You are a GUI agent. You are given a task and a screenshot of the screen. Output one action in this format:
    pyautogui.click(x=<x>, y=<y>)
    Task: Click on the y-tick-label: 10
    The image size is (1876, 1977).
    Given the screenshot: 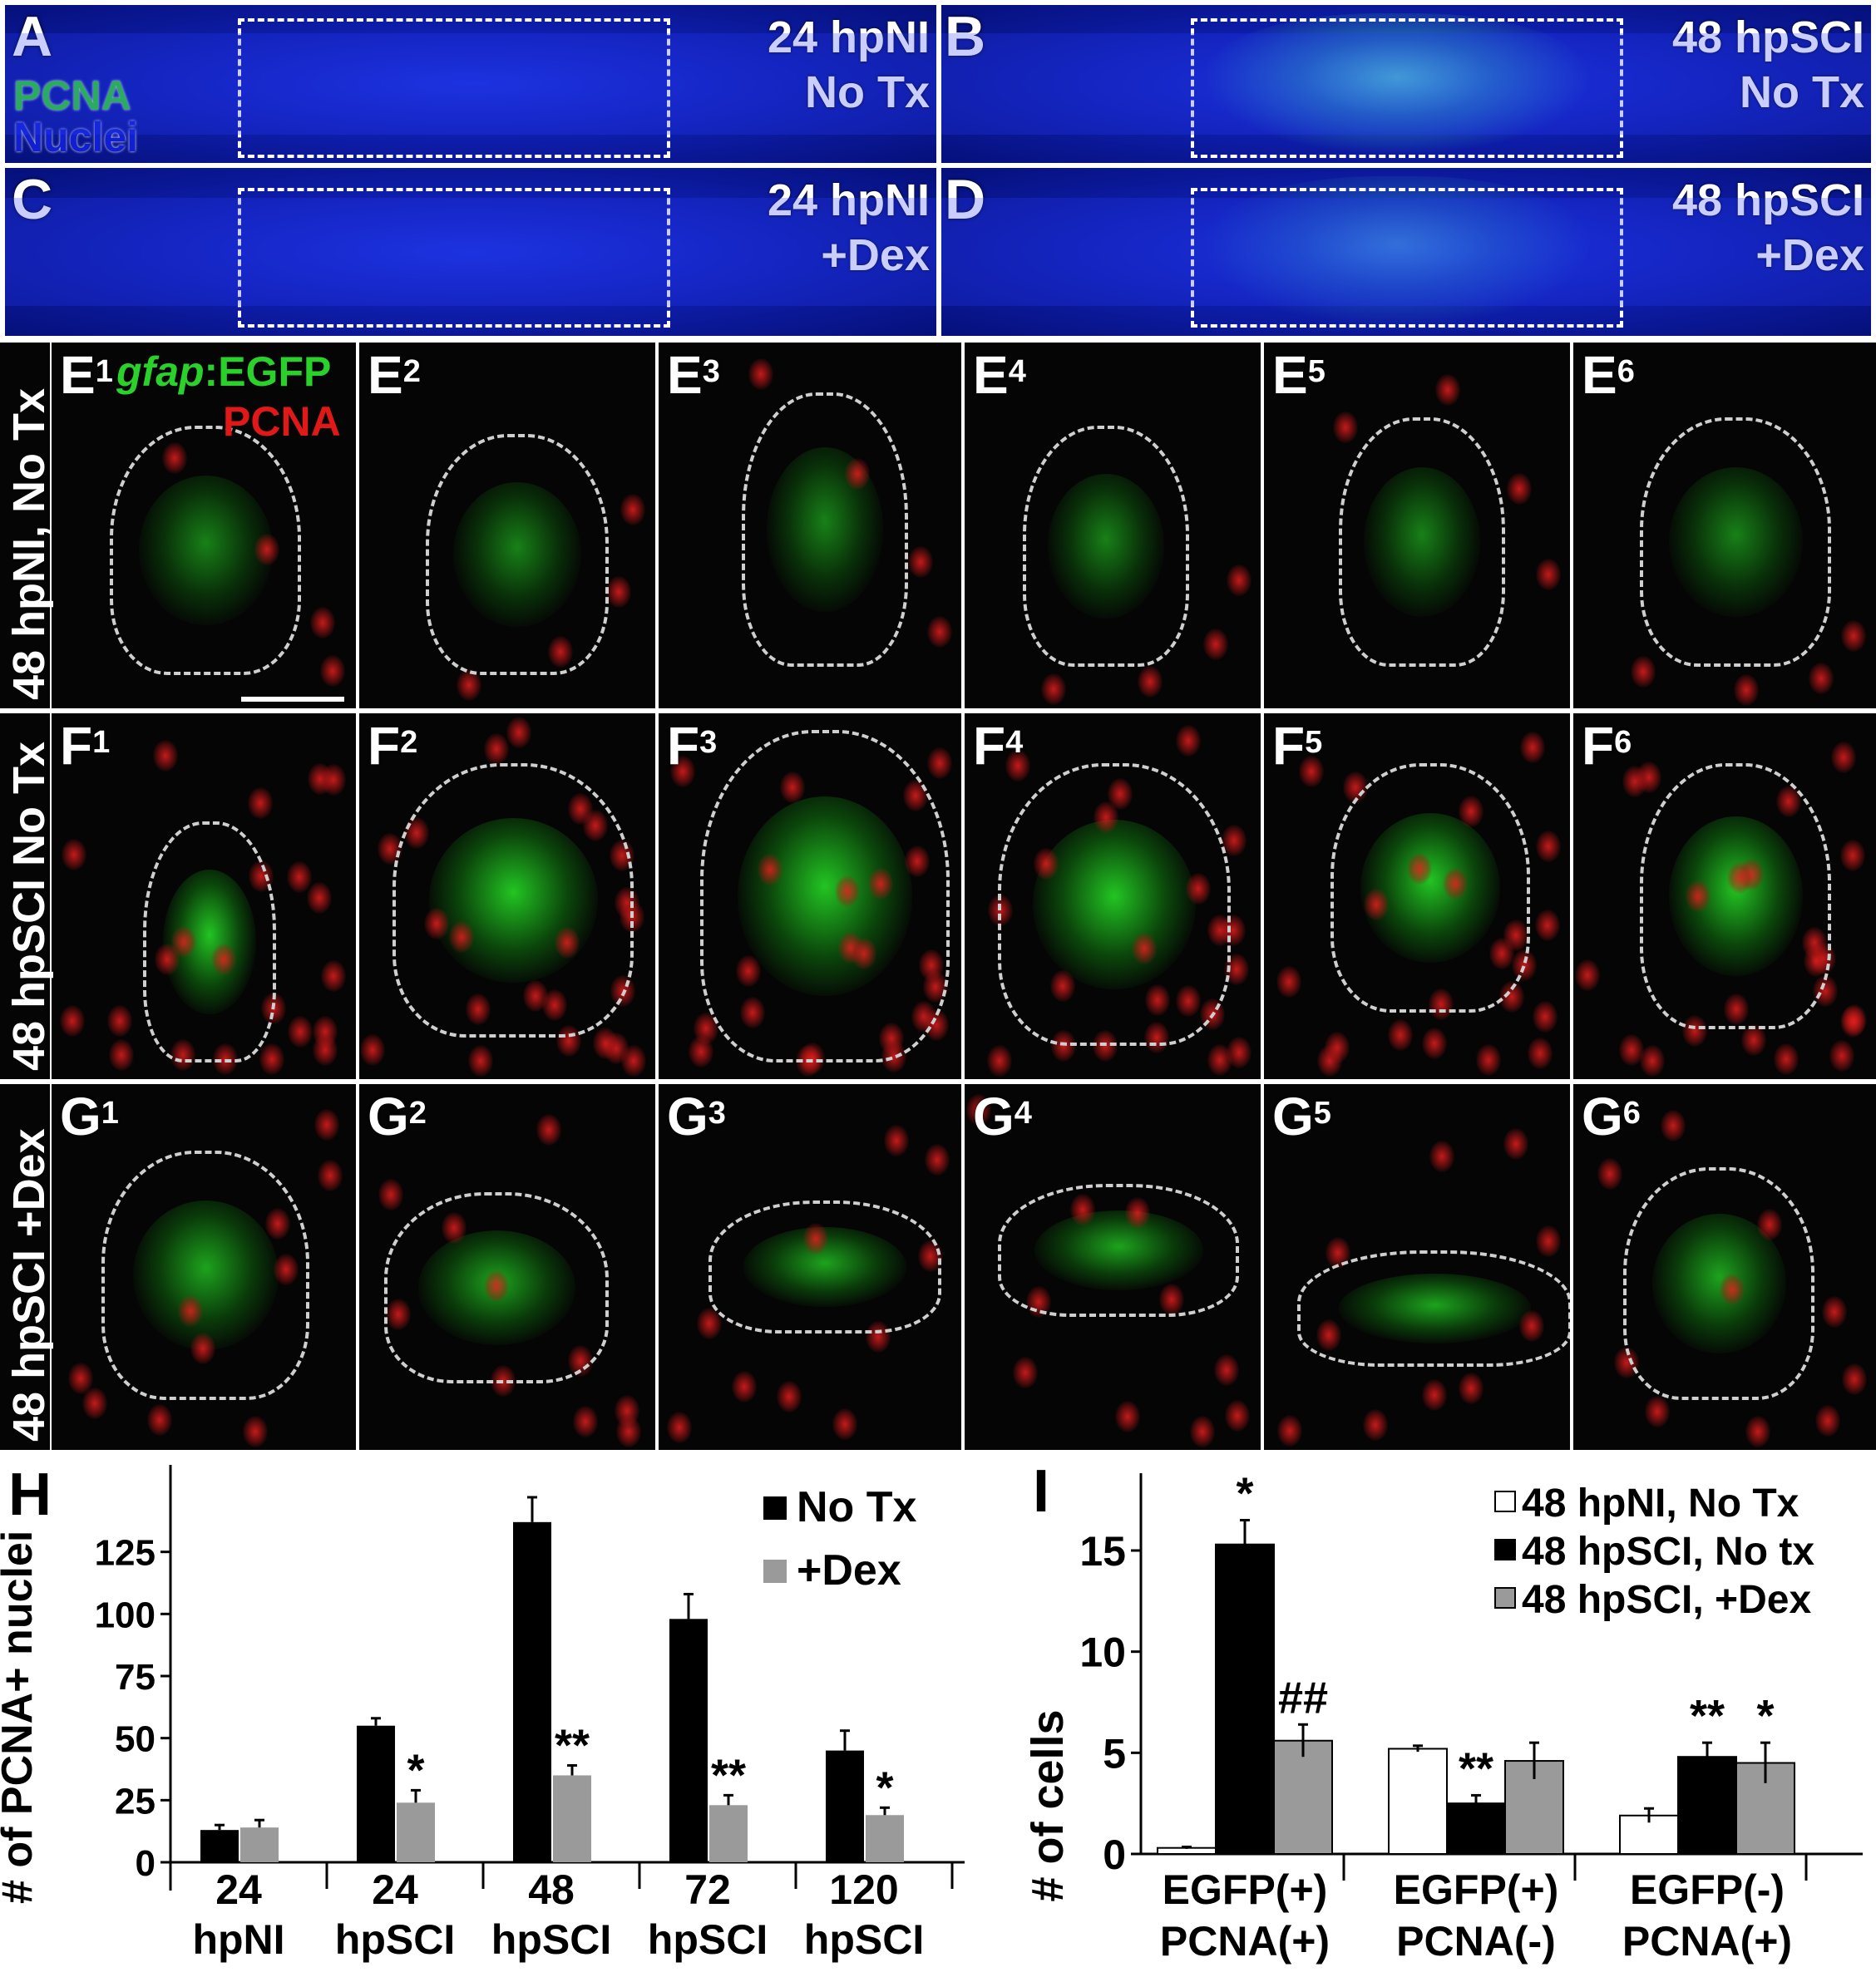 What is the action you would take?
    pyautogui.click(x=1102, y=1653)
    